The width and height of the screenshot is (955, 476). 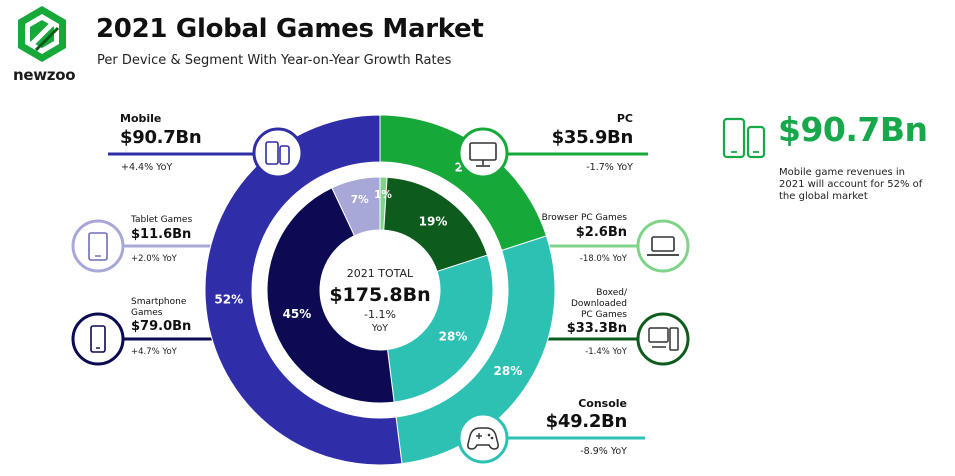 I want to click on gamepad-icon, so click(x=483, y=438).